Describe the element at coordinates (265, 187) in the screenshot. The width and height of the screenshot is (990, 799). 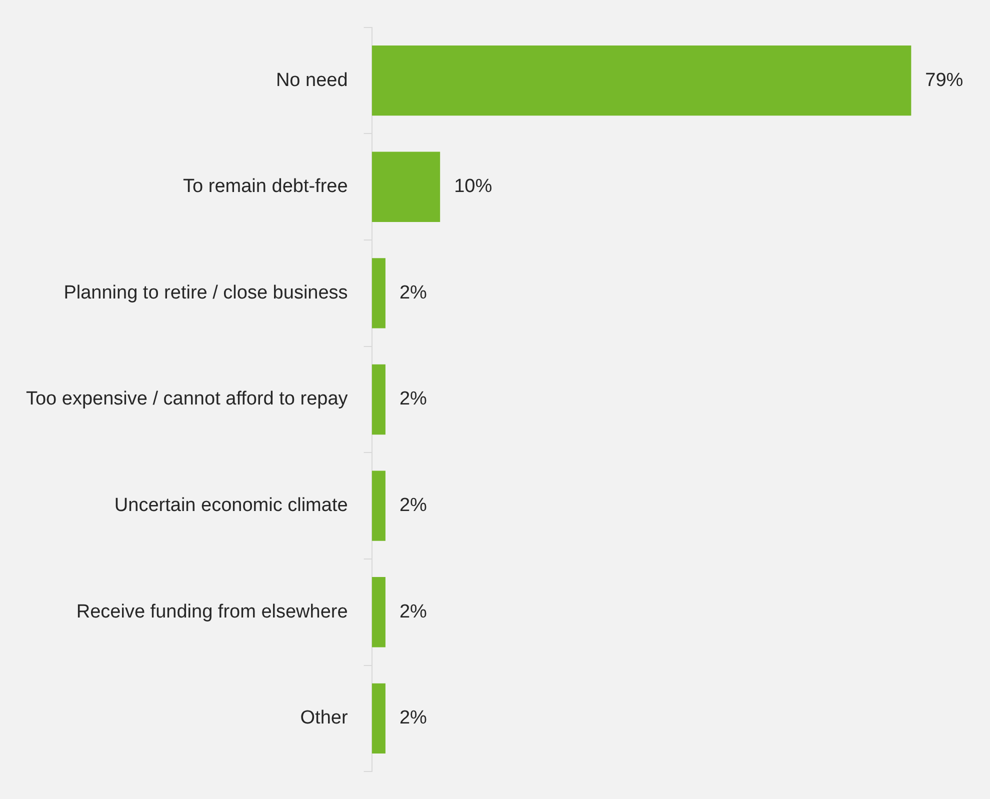
I see `y-tick-label: To remain debt-free` at that location.